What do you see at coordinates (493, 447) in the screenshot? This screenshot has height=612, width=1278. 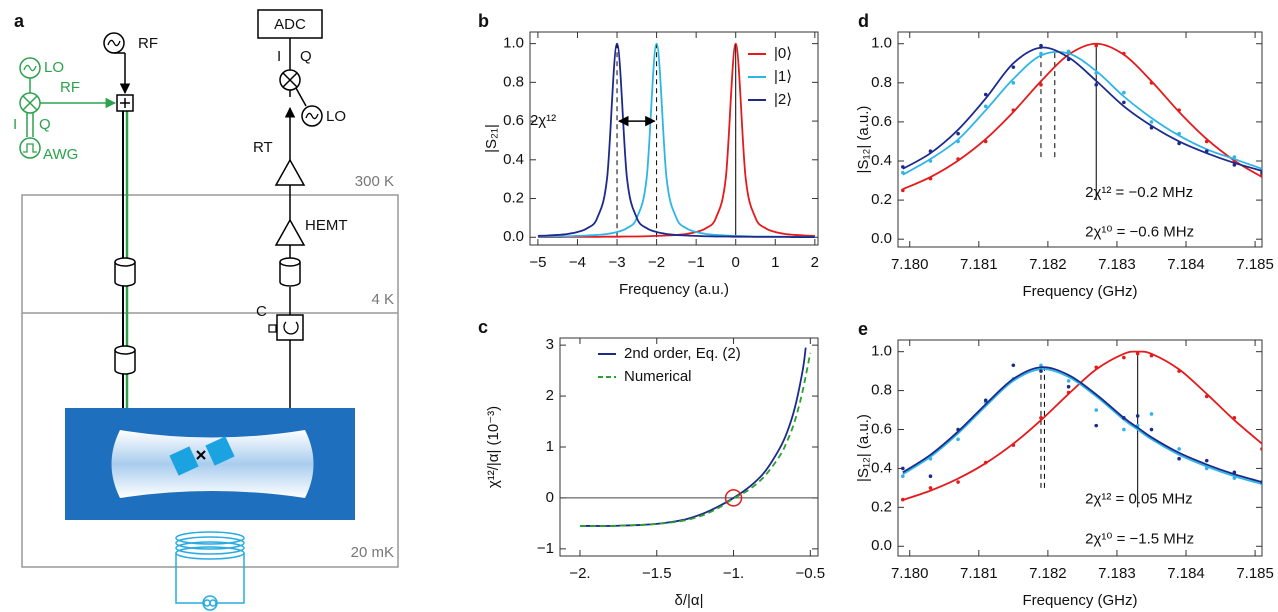 I see `y-axis-label: χ¹²/|α| (10⁻³)` at bounding box center [493, 447].